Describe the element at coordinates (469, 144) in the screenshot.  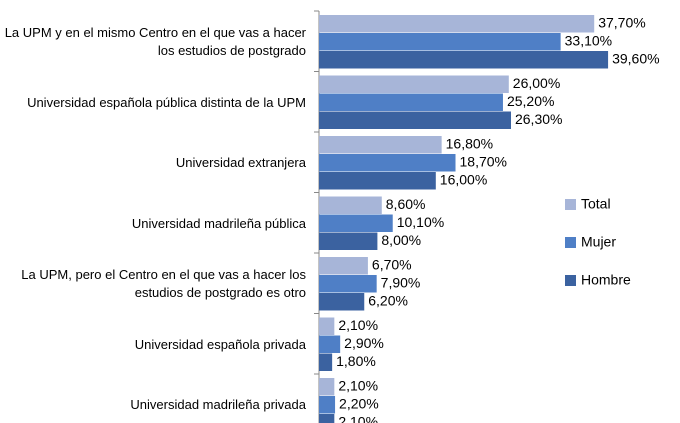
I see `value-label: 16,80%` at that location.